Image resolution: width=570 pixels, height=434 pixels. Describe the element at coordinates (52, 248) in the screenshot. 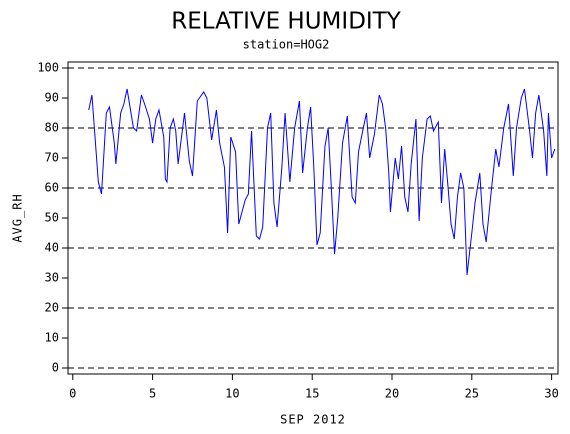

I see `y-tick-label: 40` at that location.